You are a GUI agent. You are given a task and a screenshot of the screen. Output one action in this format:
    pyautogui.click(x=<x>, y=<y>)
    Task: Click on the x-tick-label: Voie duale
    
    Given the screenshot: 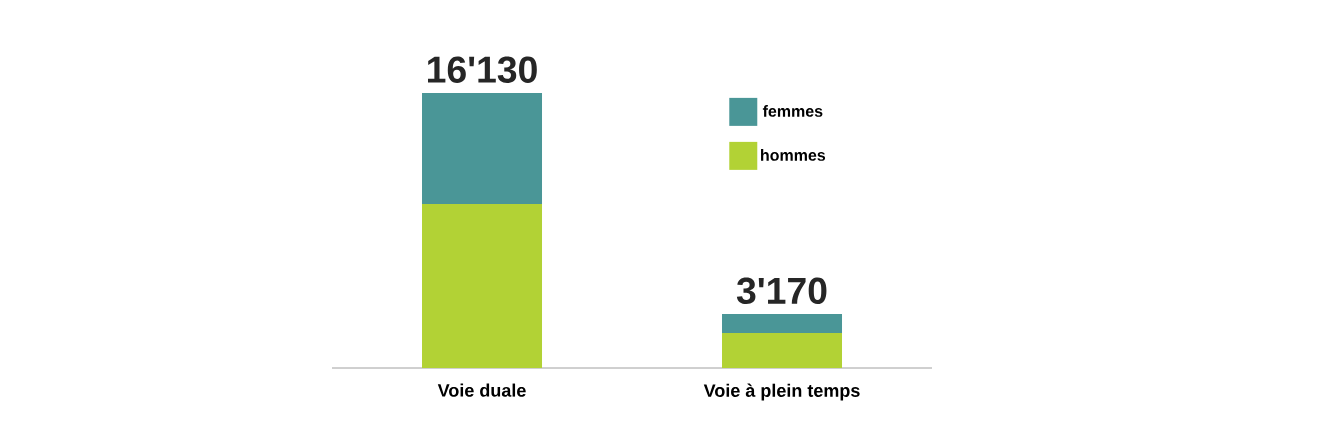 What is the action you would take?
    pyautogui.click(x=481, y=390)
    